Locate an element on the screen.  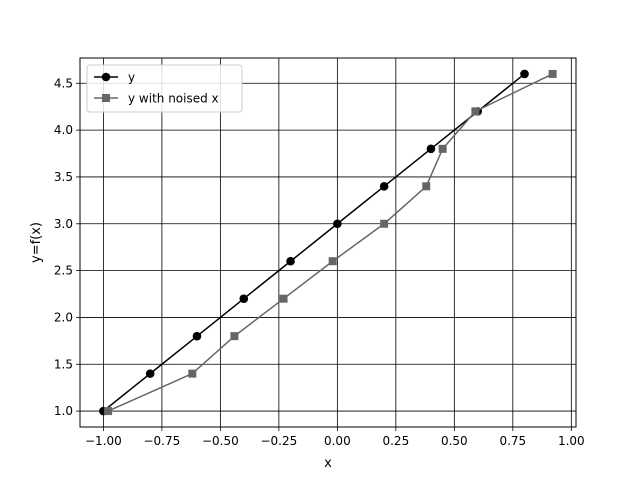
legend-box is located at coordinates (164, 88).